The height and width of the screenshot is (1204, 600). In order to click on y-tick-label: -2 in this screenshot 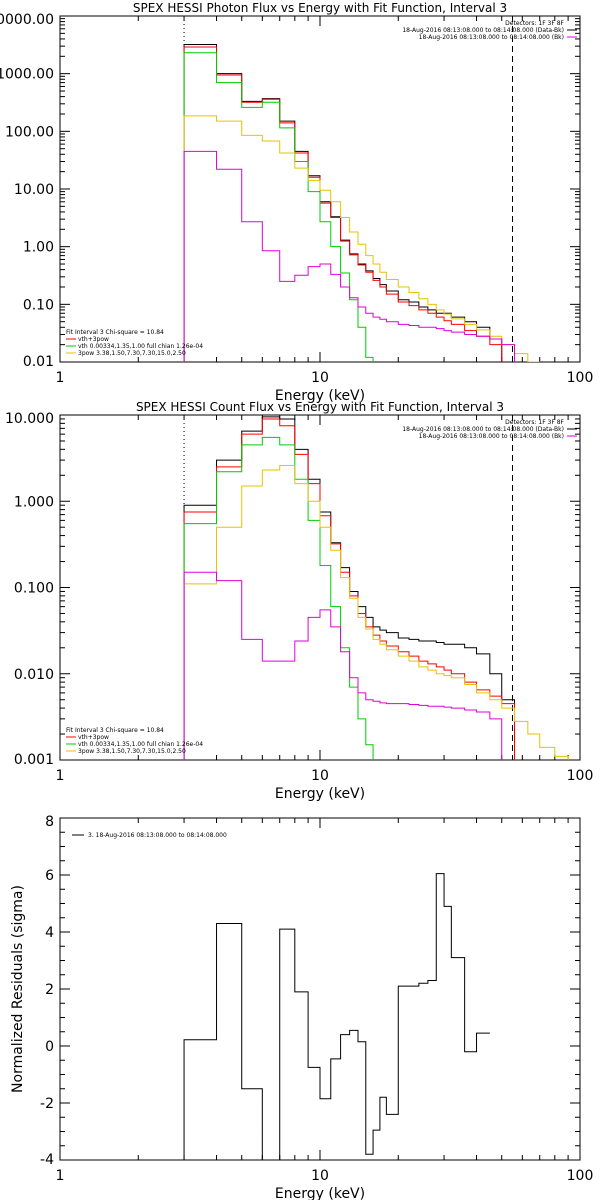, I will do `click(47, 1104)`.